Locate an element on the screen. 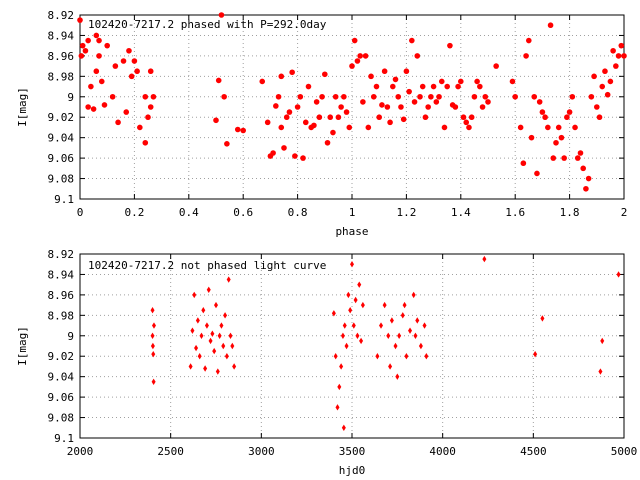  y-tick-label: 8.92 is located at coordinates (61, 254).